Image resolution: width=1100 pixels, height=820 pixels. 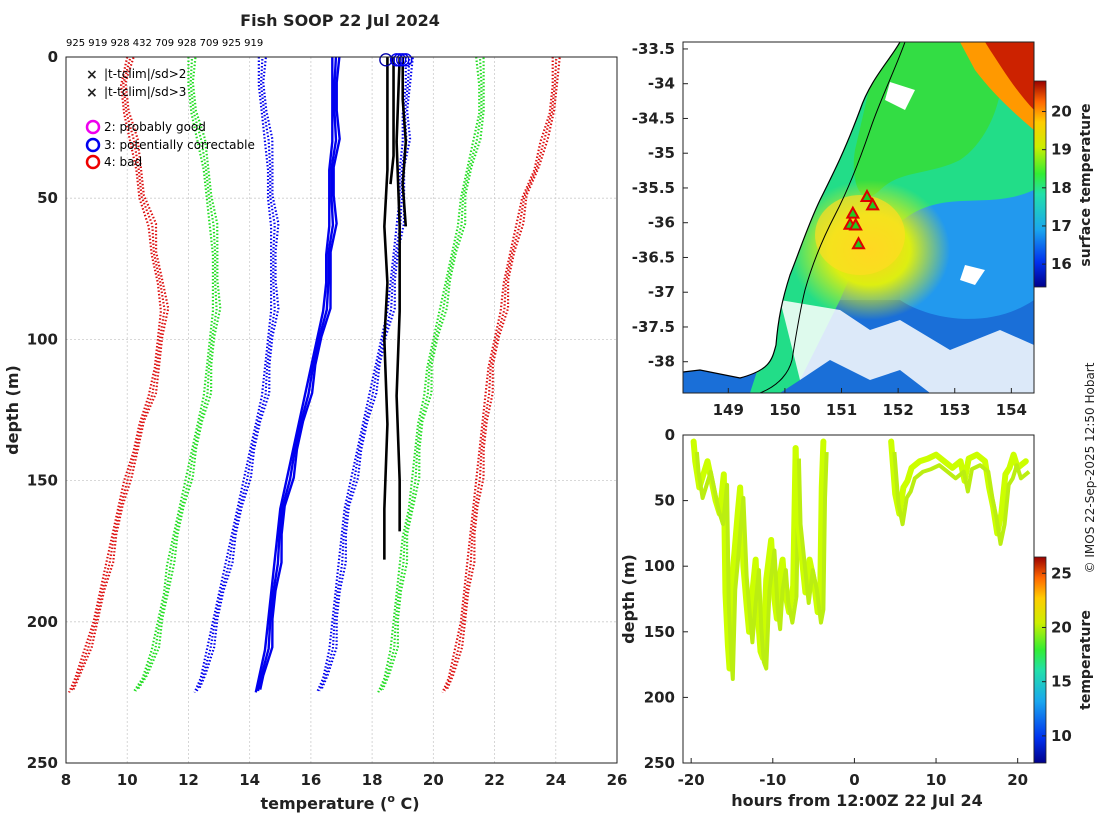 I want to click on x-tick-label: 22, so click(x=494, y=780).